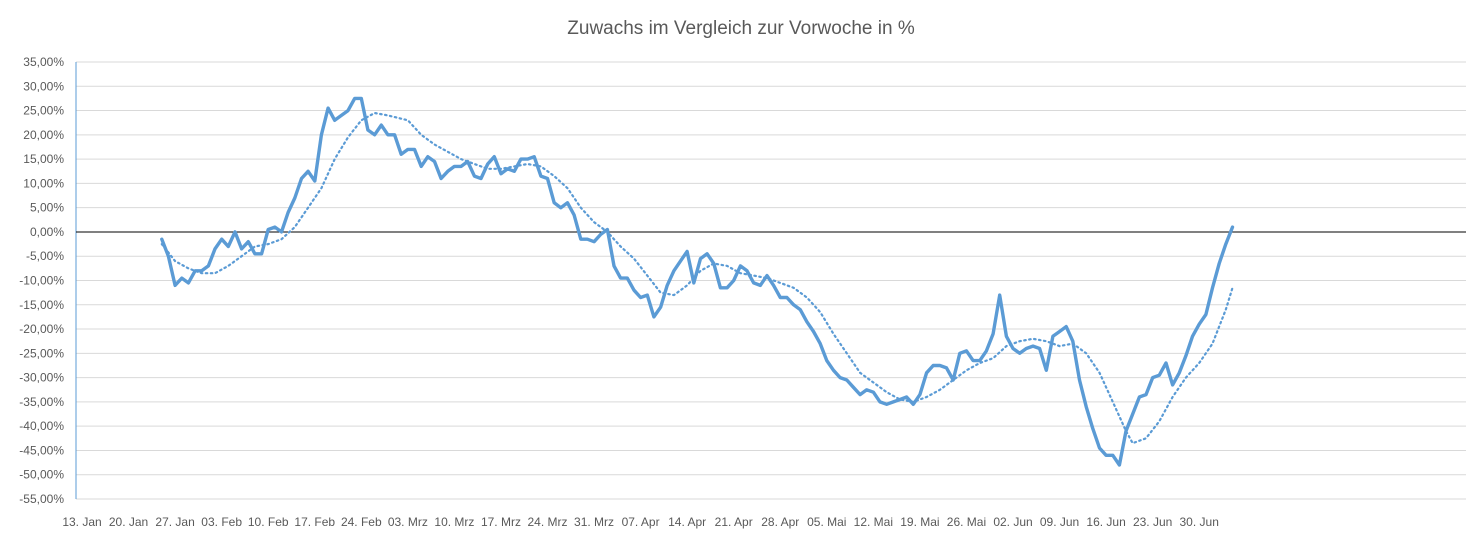 Image resolution: width=1481 pixels, height=538 pixels. What do you see at coordinates (41, 426) in the screenshot?
I see `y-tick-label: -40,00%` at bounding box center [41, 426].